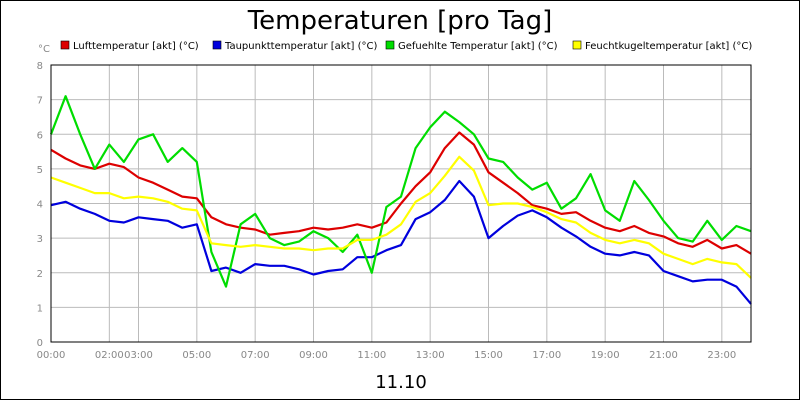 Image resolution: width=800 pixels, height=400 pixels. Describe the element at coordinates (478, 46) in the screenshot. I see `legend-entry-2: Gefuehlte Temperatur [akt] (°C)` at that location.